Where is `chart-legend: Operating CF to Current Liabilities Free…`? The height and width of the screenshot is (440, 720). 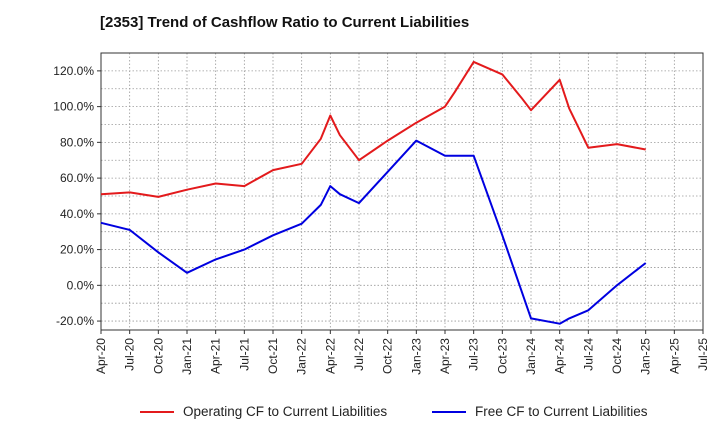 chart-legend: Operating CF to Current Liabilities Free… is located at coordinates (360, 415).